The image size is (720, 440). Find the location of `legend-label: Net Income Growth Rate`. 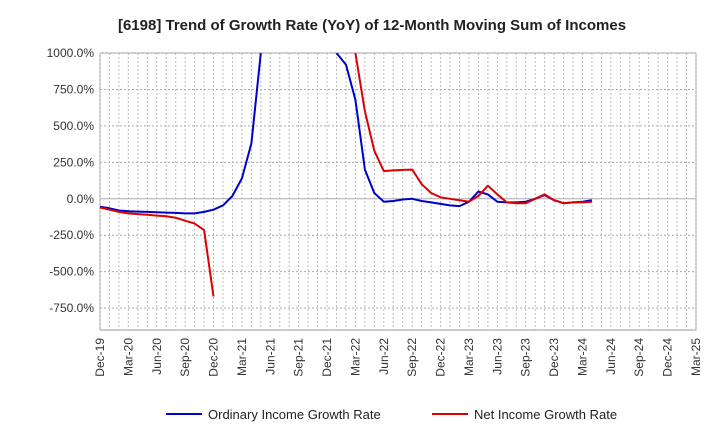

legend-label: Net Income Growth Rate is located at coordinates (545, 414).